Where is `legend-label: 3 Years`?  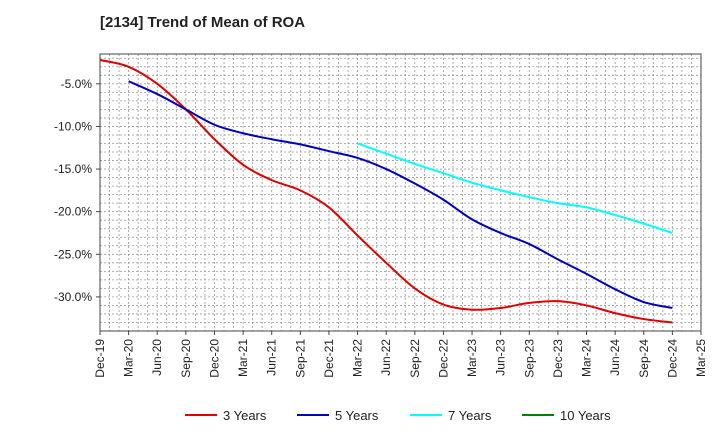 legend-label: 3 Years is located at coordinates (245, 415).